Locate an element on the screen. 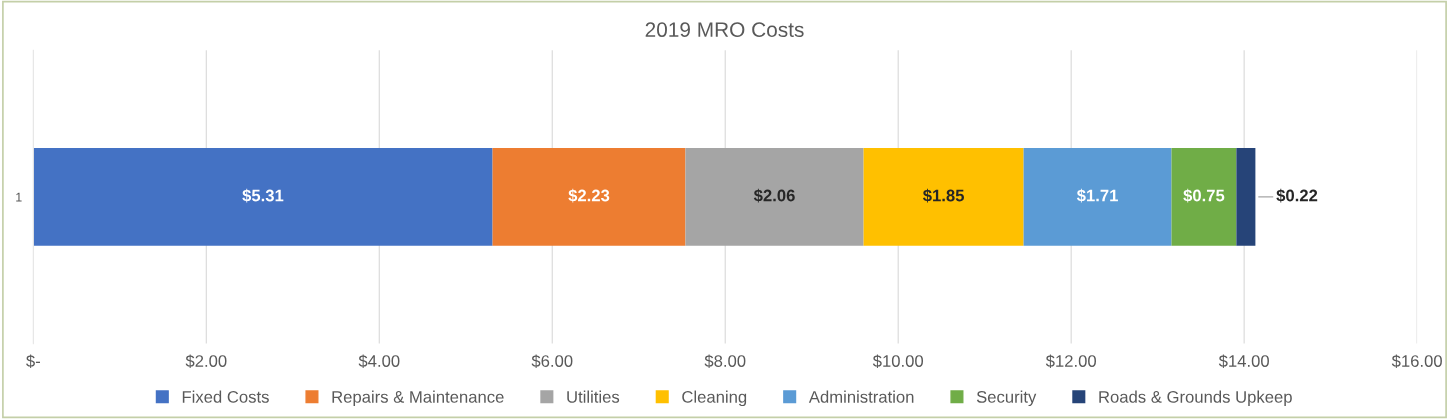 This screenshot has width=1449, height=419. data-label: $2.06 is located at coordinates (774, 195).